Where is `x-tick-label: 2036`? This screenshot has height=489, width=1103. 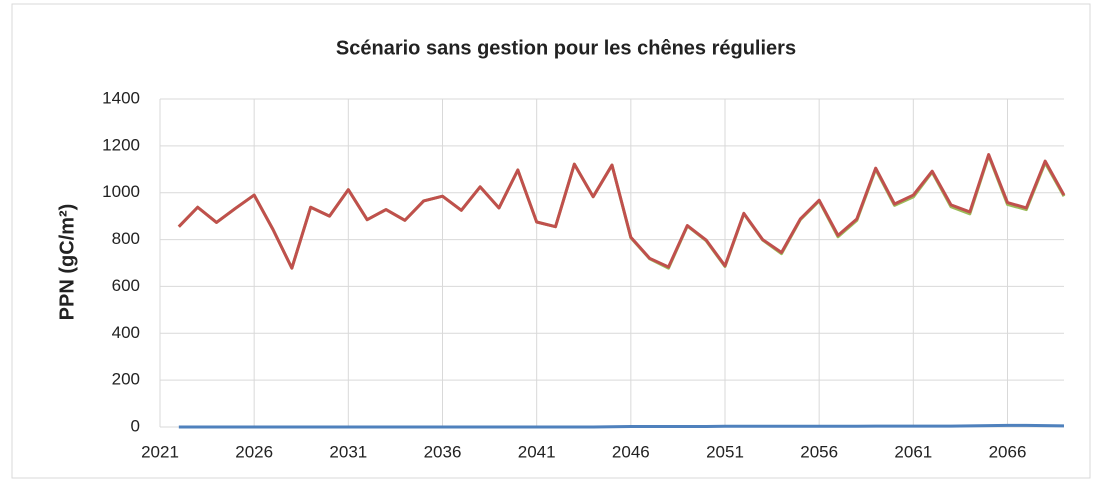
x-tick-label: 2036 is located at coordinates (443, 451).